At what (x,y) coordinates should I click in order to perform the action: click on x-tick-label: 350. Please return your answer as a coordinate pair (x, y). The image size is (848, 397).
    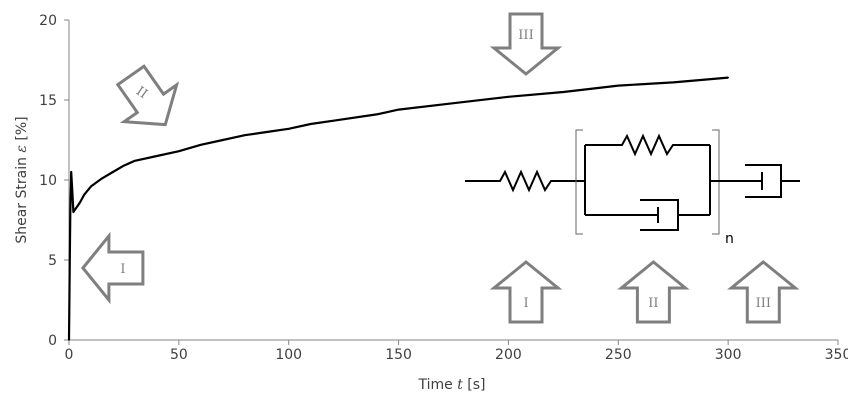
    Looking at the image, I should click on (836, 355).